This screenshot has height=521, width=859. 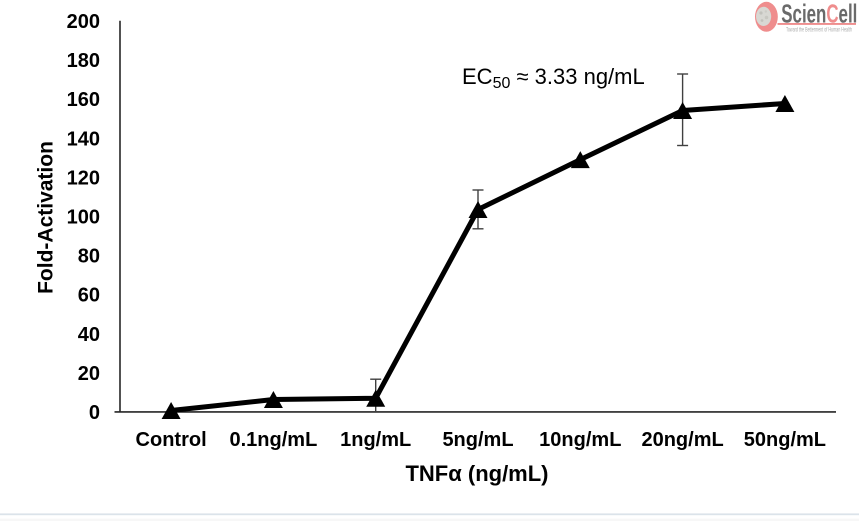 What do you see at coordinates (83, 178) in the screenshot?
I see `svg-text: 120` at bounding box center [83, 178].